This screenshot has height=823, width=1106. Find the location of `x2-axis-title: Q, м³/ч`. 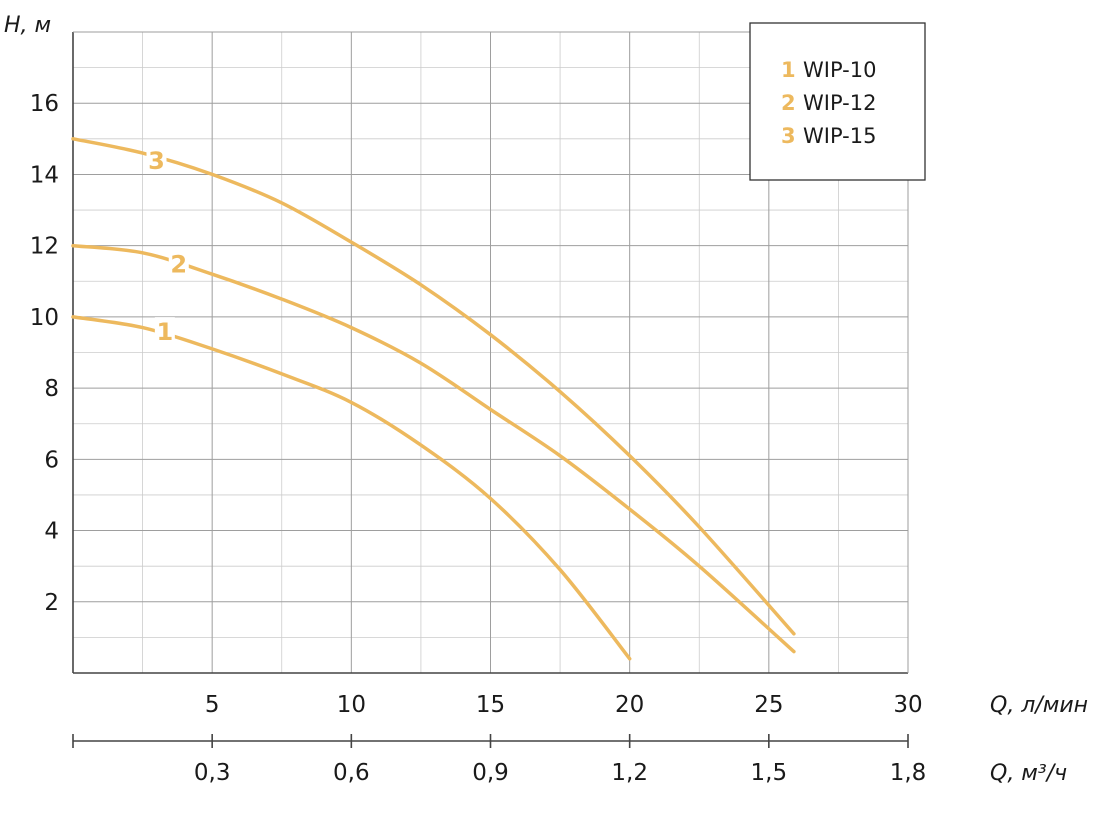

x2-axis-title: Q, м³/ч is located at coordinates (1028, 773).